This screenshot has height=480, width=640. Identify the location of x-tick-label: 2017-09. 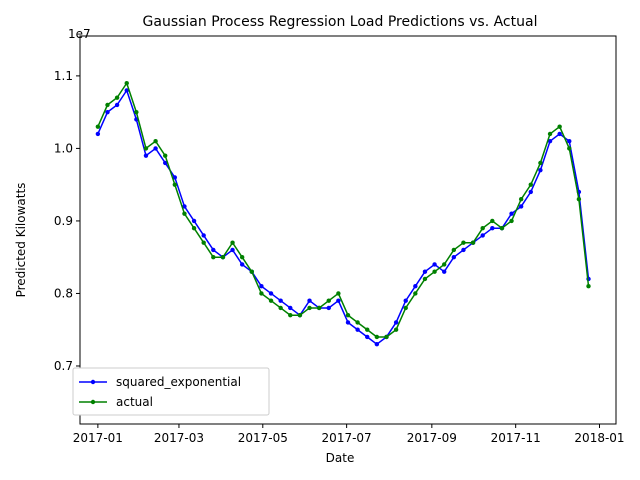
(432, 438).